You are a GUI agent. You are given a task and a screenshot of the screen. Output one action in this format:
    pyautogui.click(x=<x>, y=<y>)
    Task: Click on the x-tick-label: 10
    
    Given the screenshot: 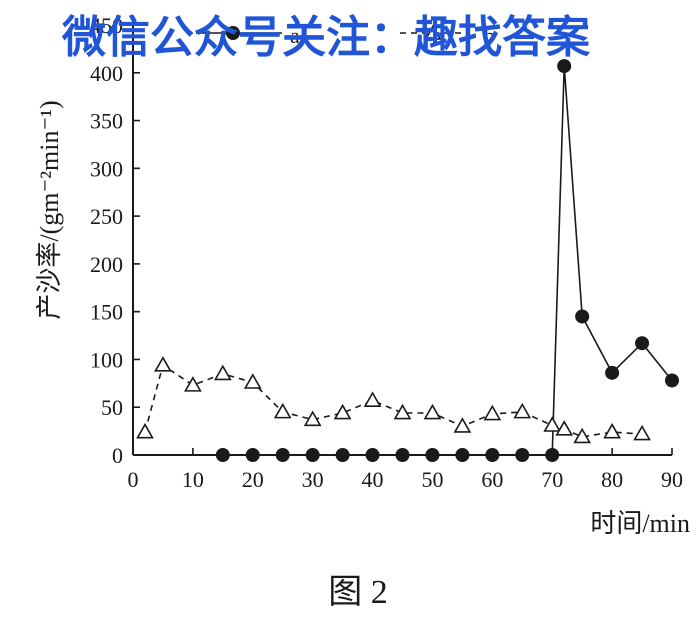 What is the action you would take?
    pyautogui.click(x=193, y=479)
    